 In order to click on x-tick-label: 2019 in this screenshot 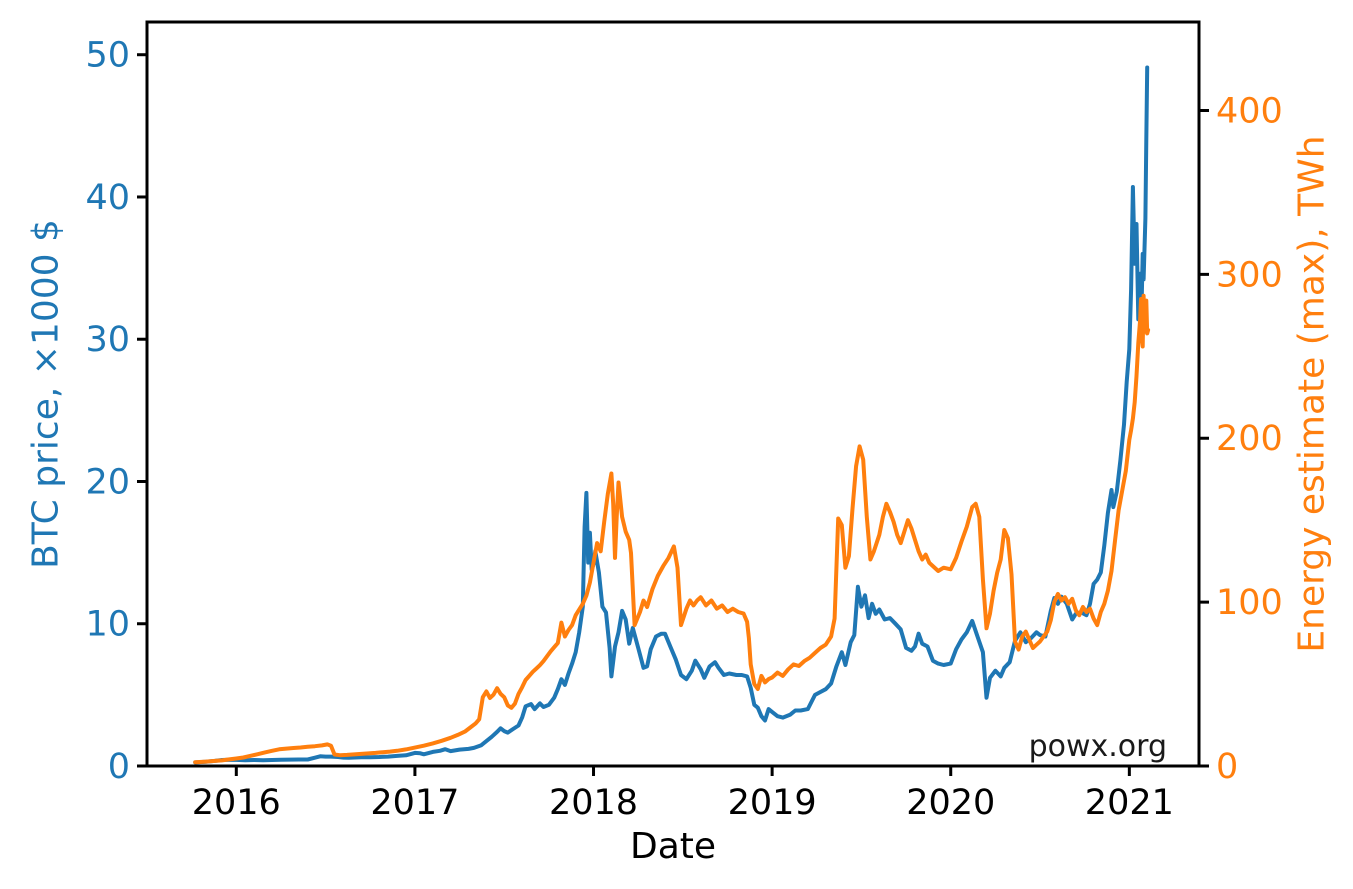, I will do `click(772, 803)`.